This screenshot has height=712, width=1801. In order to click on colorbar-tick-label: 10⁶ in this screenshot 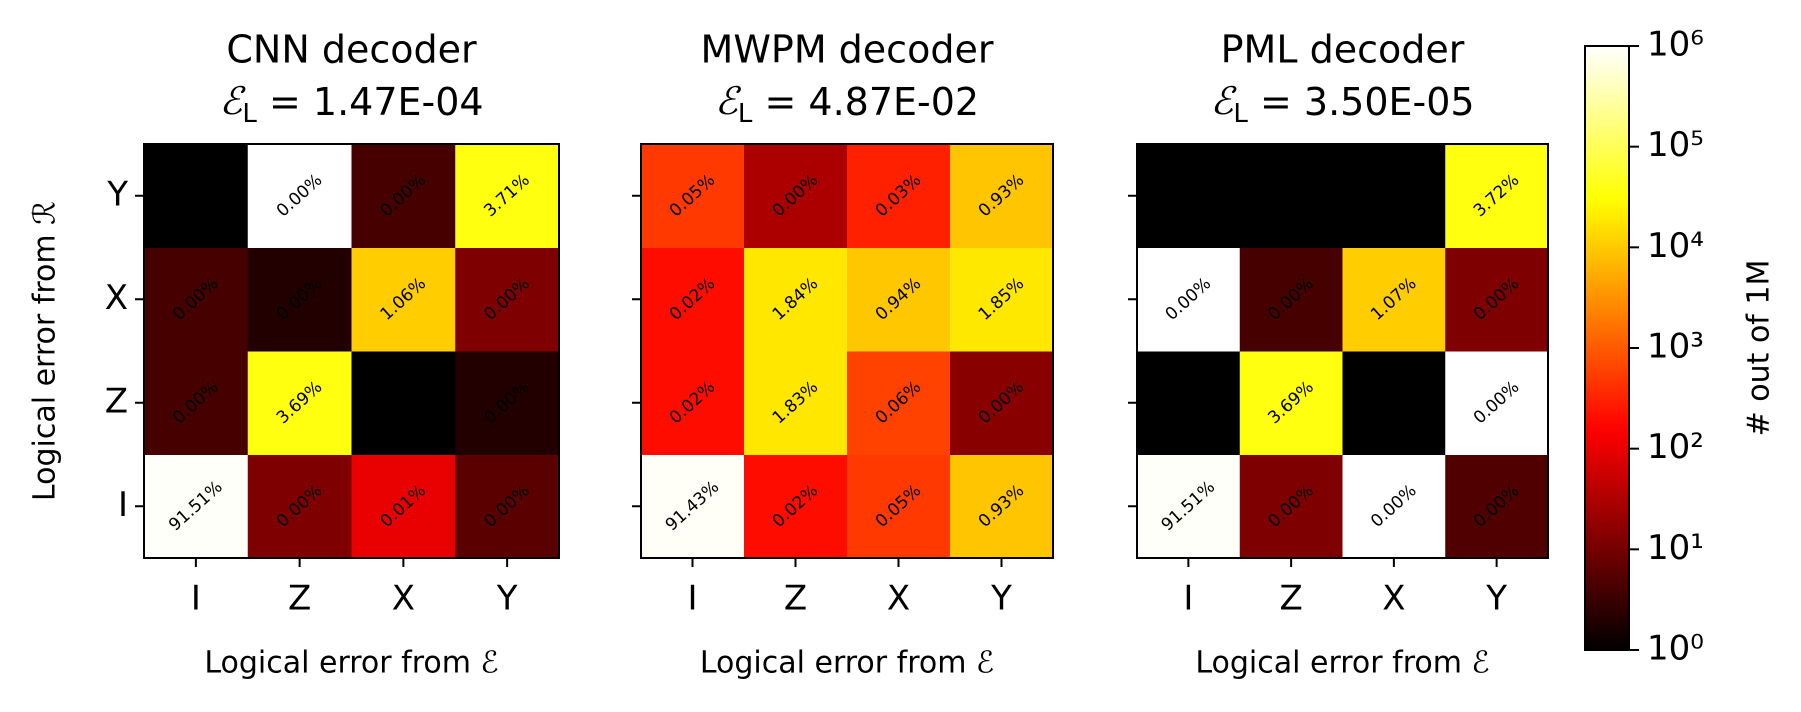, I will do `click(1675, 45)`.